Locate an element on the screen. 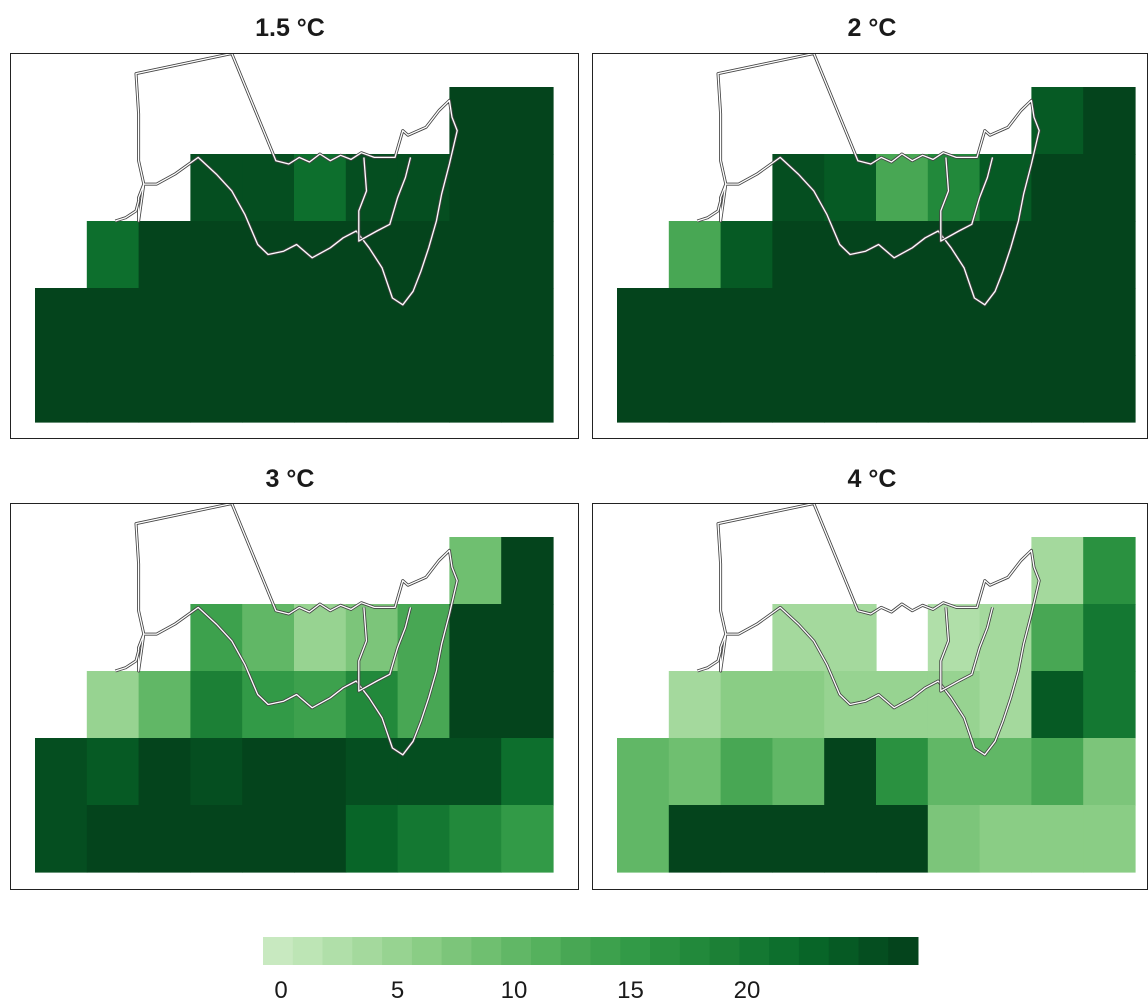  heatmap-cell-p2-r1-c8 is located at coordinates (1057, 188).